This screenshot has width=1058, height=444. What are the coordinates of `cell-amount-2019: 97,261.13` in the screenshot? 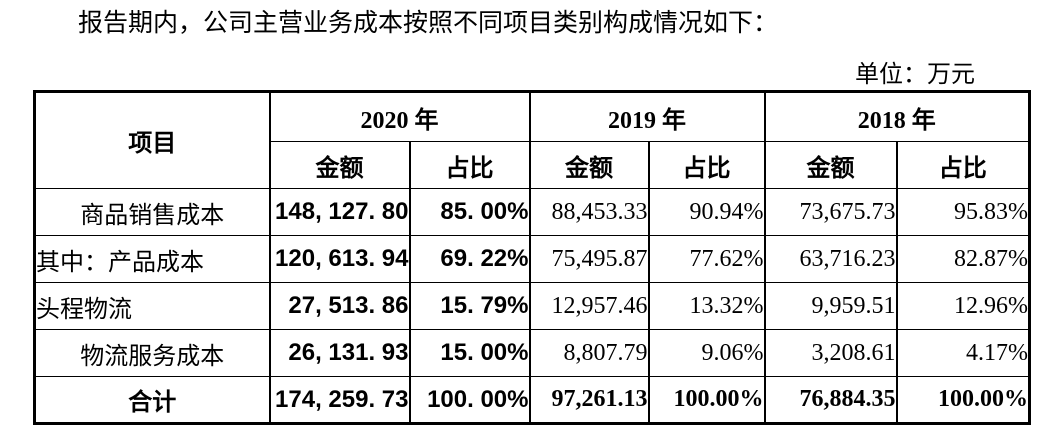 It's located at (589, 400).